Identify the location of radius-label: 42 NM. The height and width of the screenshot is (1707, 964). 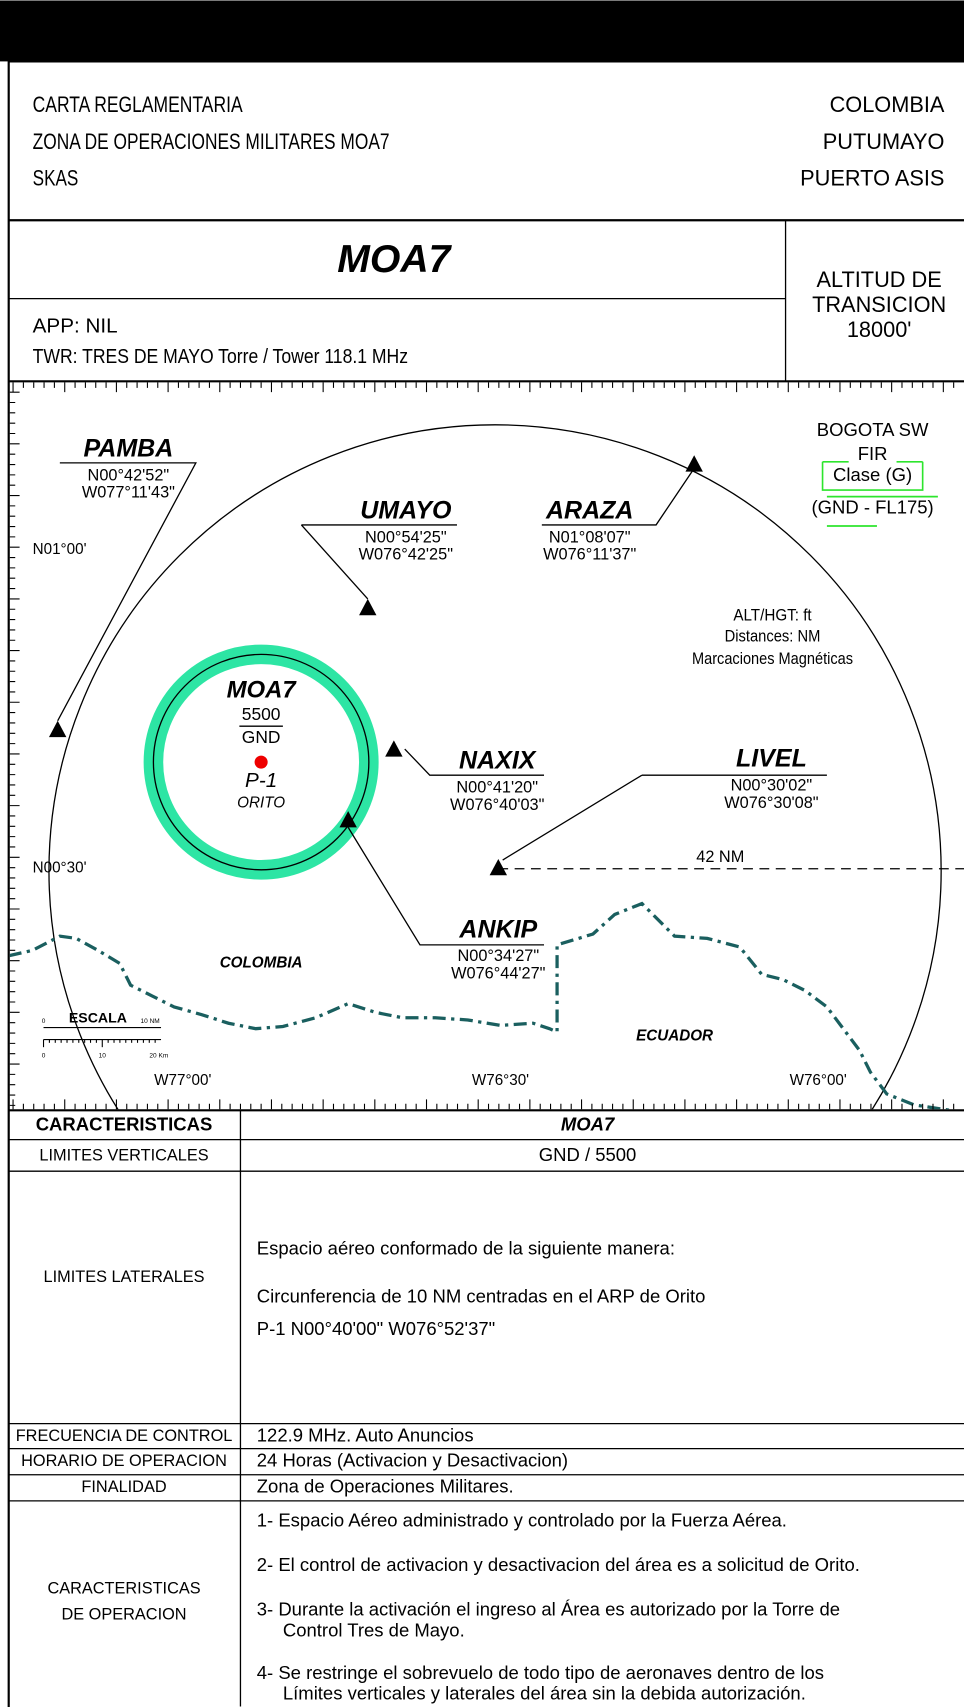
(720, 857).